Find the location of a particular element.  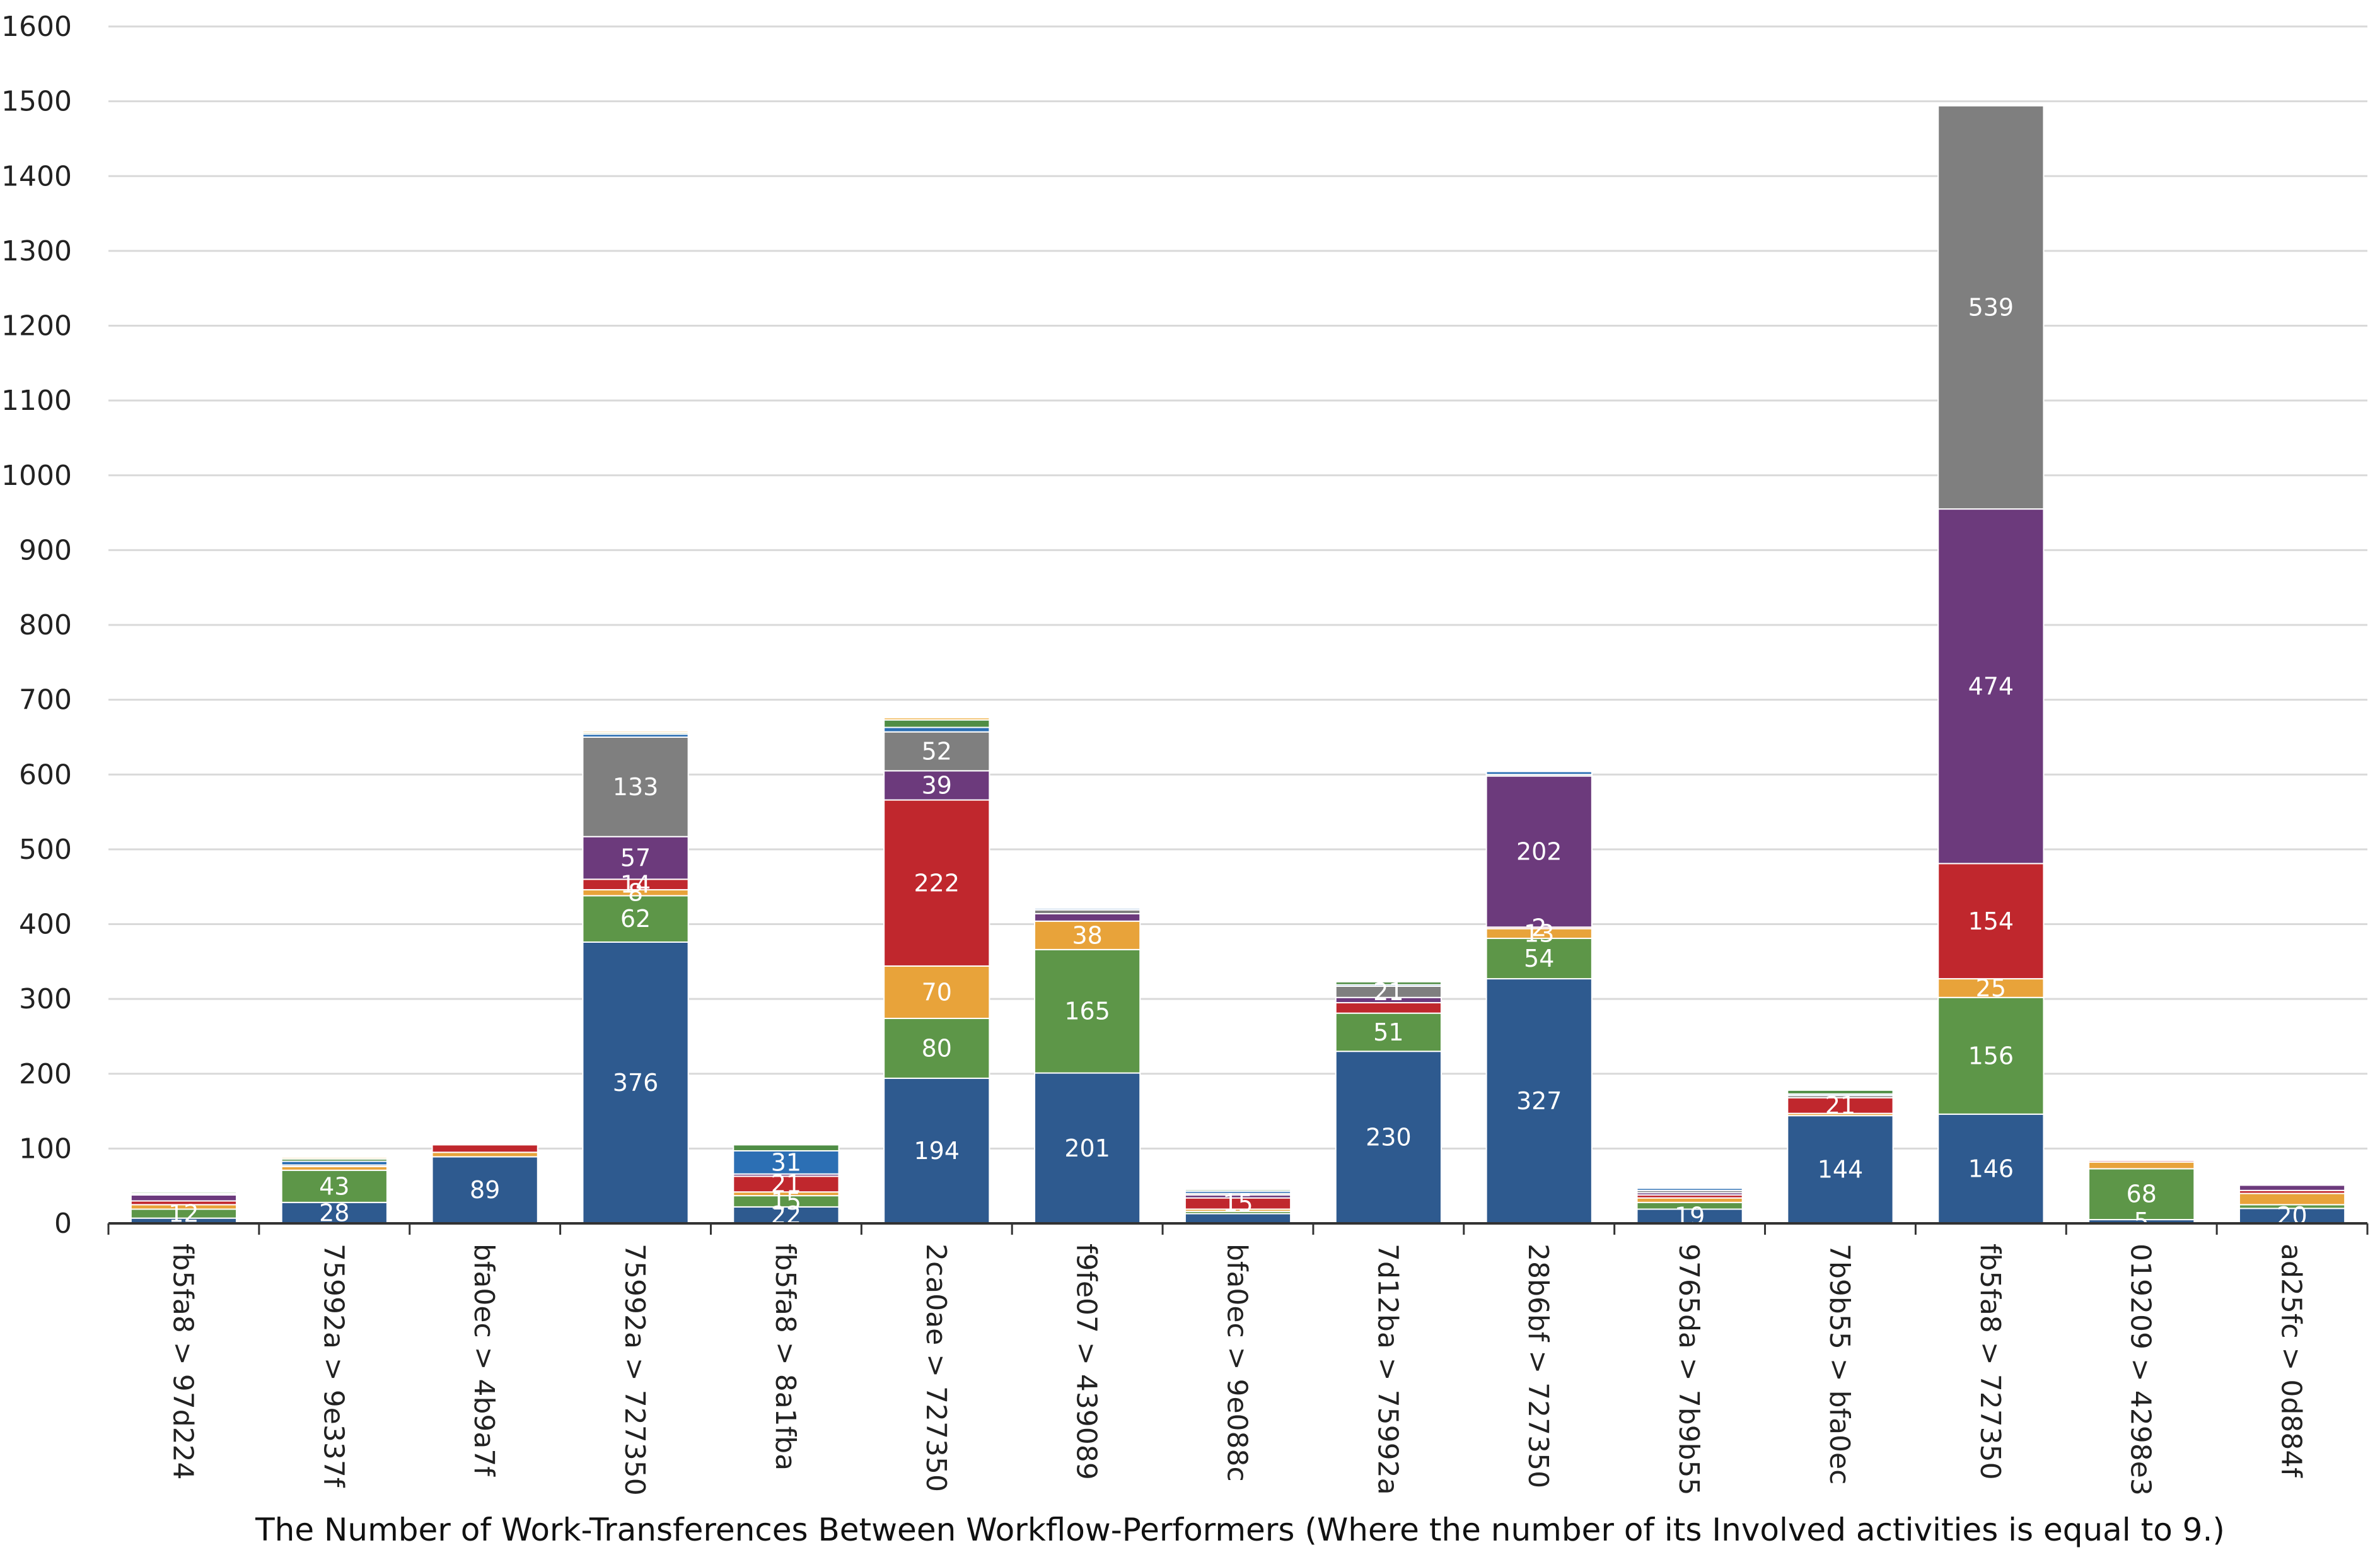

bar-segment-3-s2 is located at coordinates (635, 919).